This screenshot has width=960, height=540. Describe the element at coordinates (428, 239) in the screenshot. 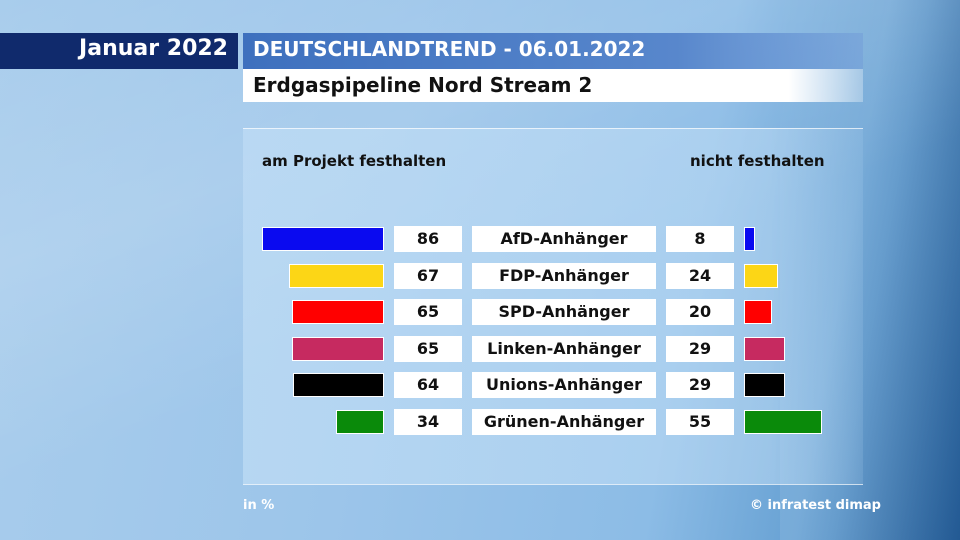

I see `value-label-hold: 86` at that location.